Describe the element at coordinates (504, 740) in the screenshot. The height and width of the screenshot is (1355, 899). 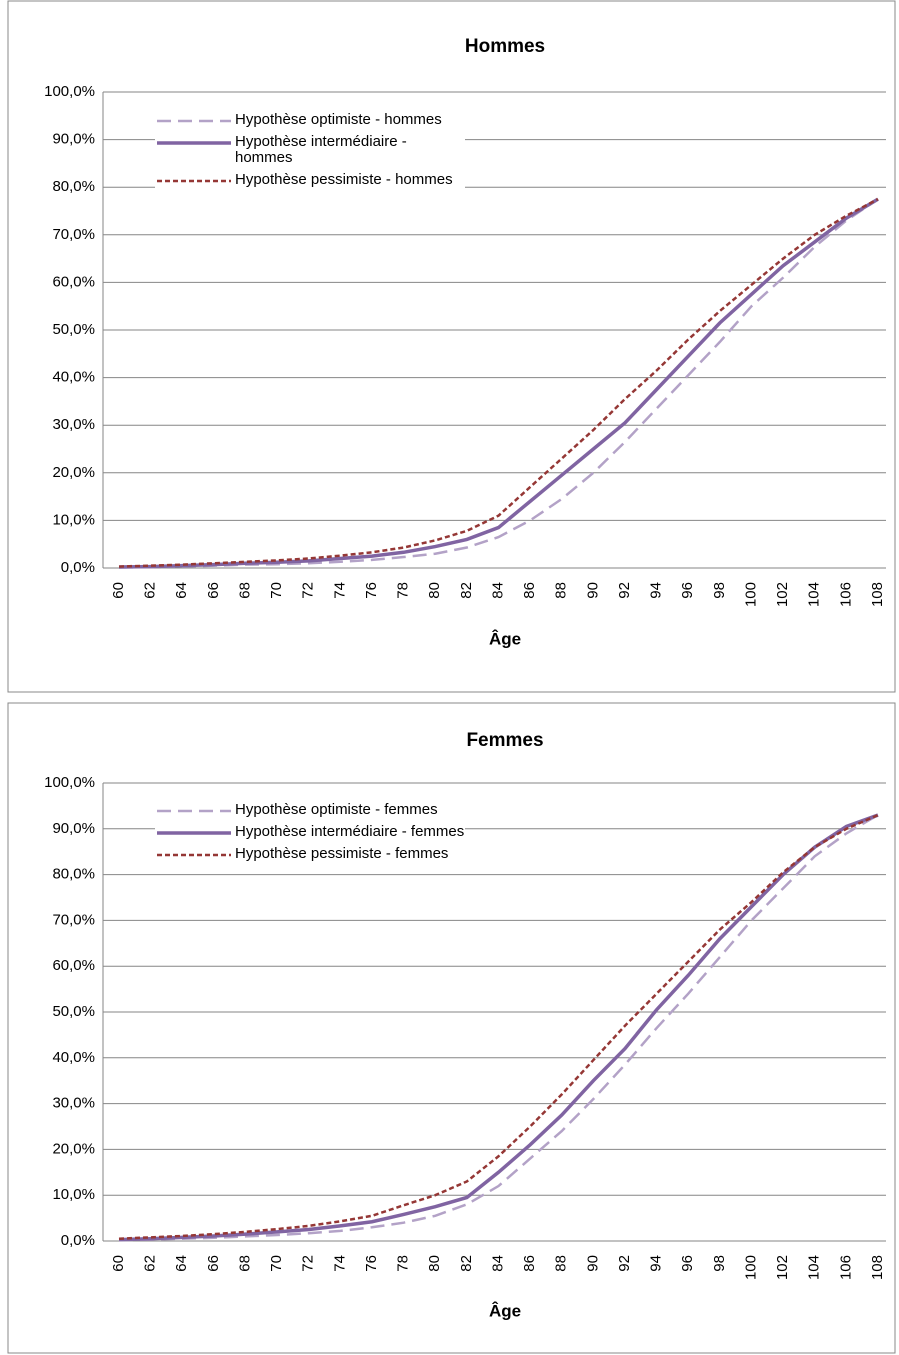
I see `chart-title: Femmes` at that location.